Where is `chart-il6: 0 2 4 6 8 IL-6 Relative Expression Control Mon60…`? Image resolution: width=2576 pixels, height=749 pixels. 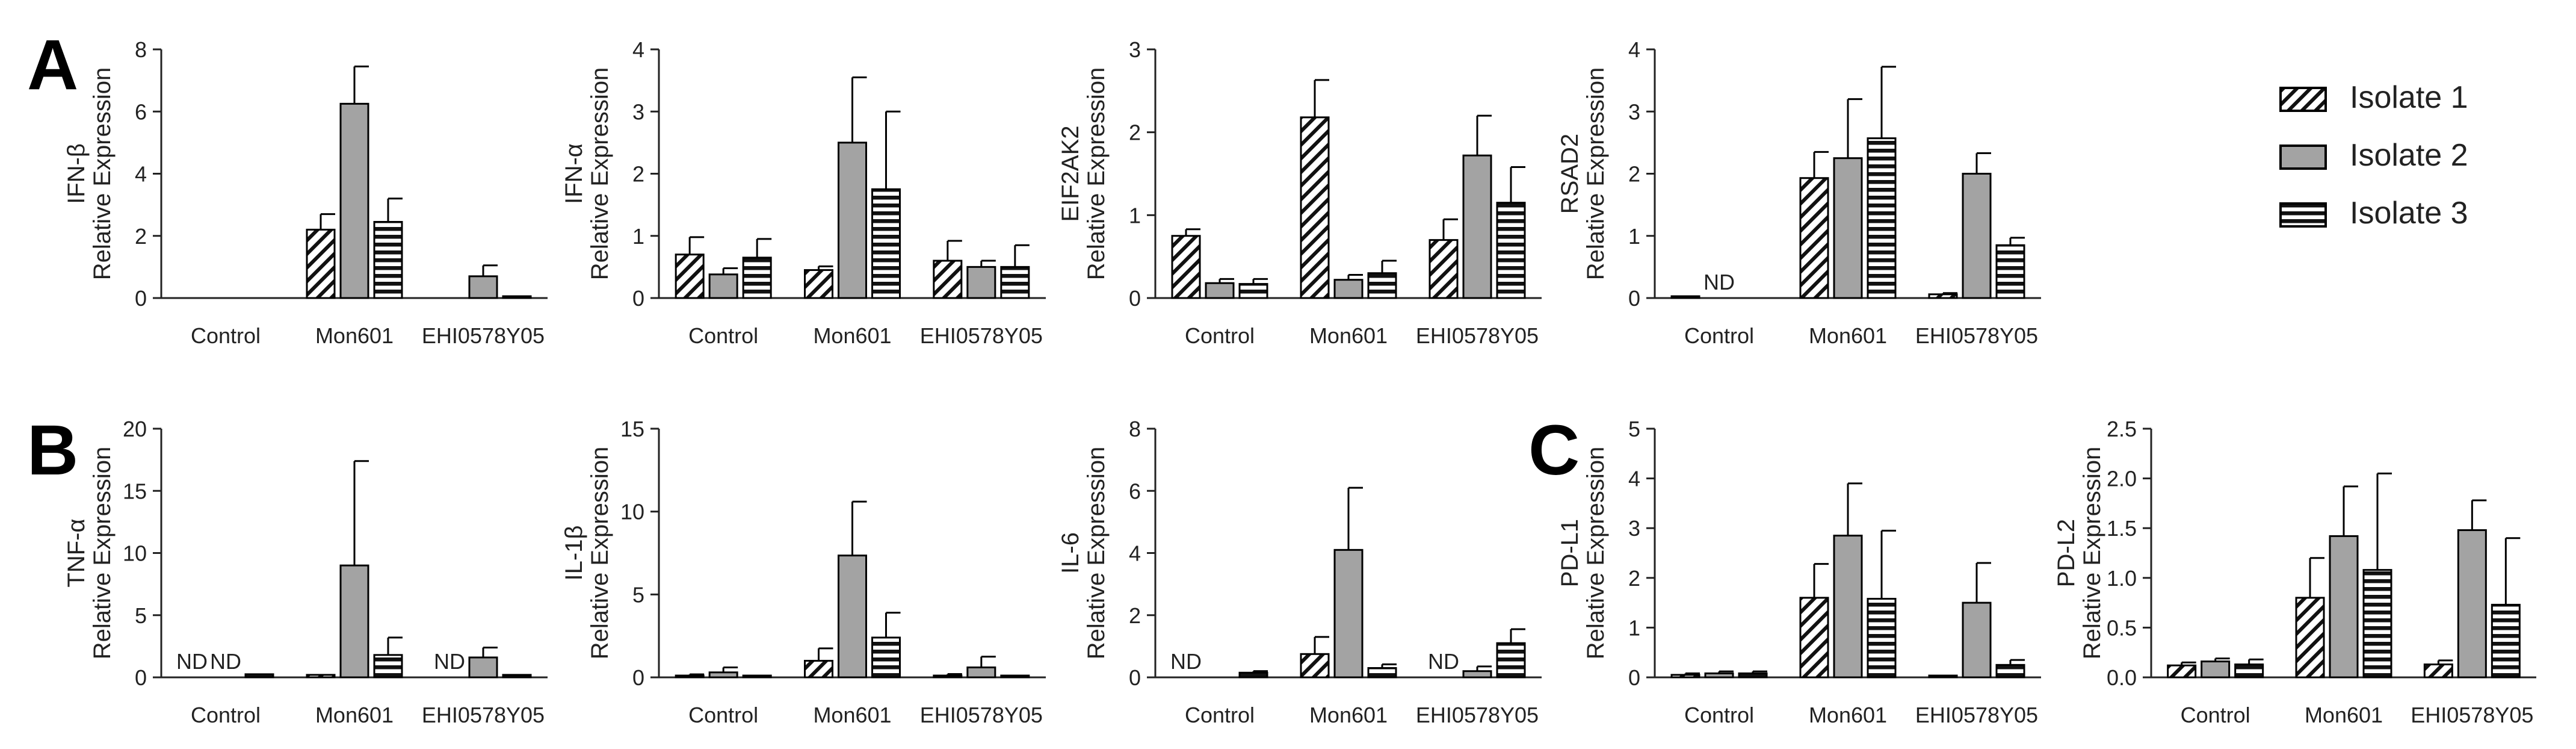
chart-il6: 0 2 4 6 8 IL-6 Relative Expression Control Mon60… is located at coordinates (1299, 572).